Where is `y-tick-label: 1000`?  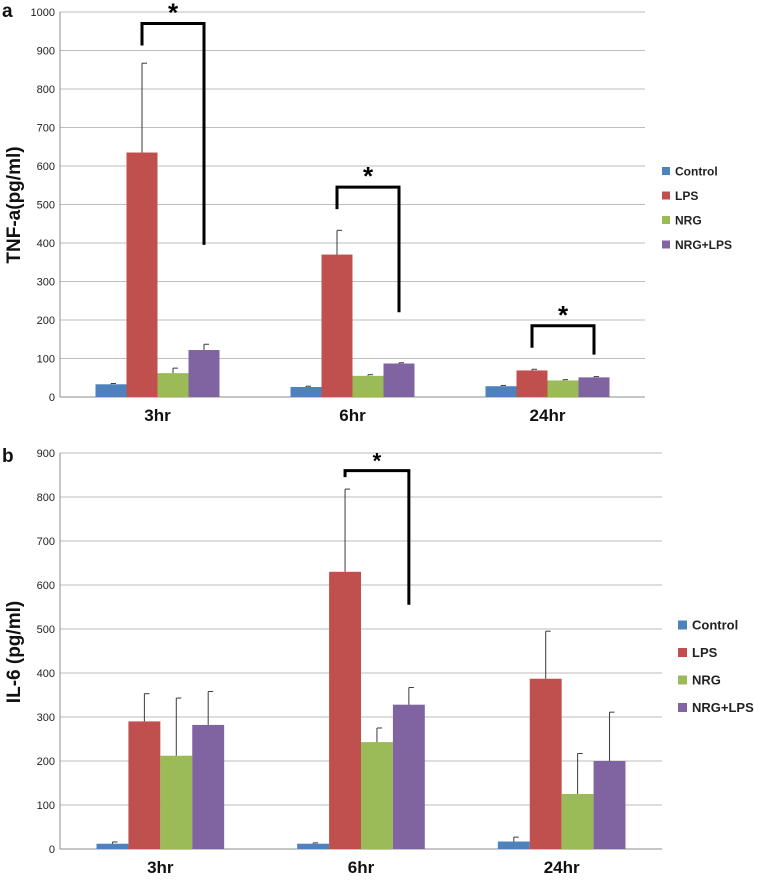
y-tick-label: 1000 is located at coordinates (43, 13).